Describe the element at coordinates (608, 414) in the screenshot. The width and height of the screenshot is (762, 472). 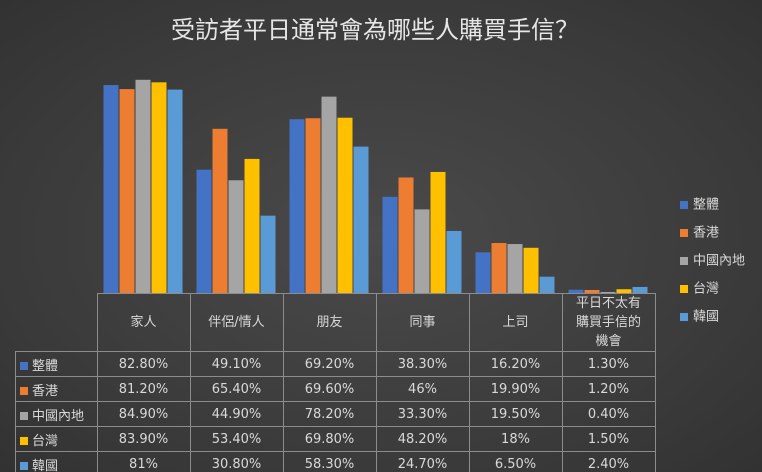
I see `table-cell: 0.40%` at that location.